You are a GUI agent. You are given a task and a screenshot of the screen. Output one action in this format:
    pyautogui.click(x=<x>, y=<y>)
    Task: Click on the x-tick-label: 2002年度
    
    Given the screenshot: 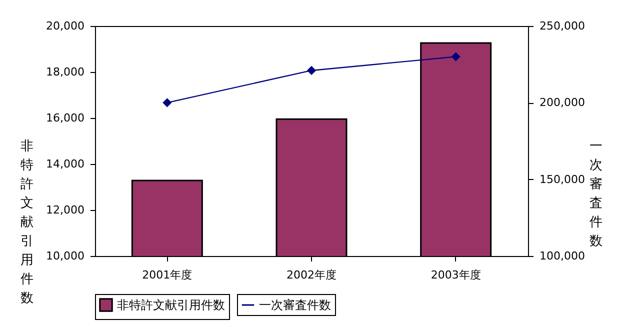 What is the action you would take?
    pyautogui.click(x=311, y=275)
    